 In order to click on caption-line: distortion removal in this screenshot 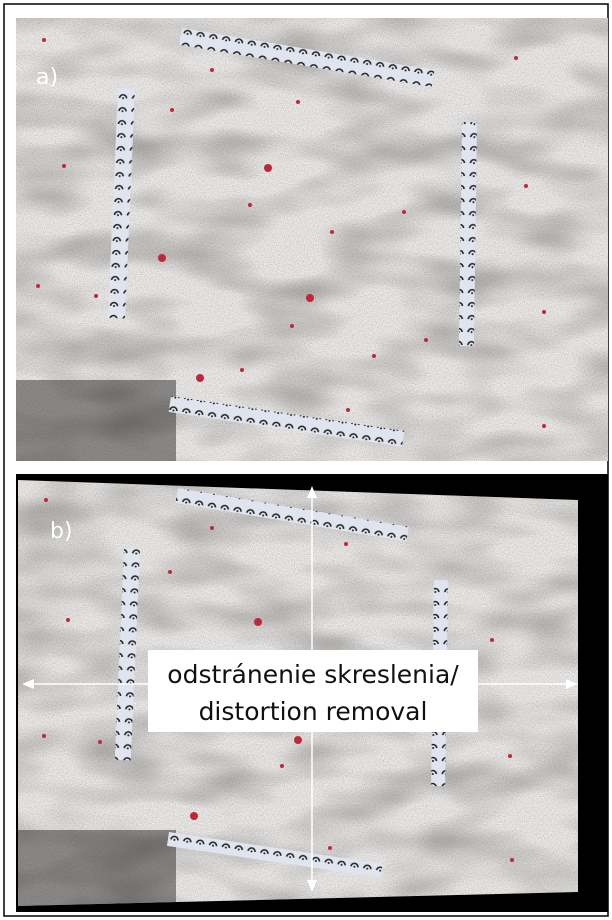, I will do `click(313, 711)`.